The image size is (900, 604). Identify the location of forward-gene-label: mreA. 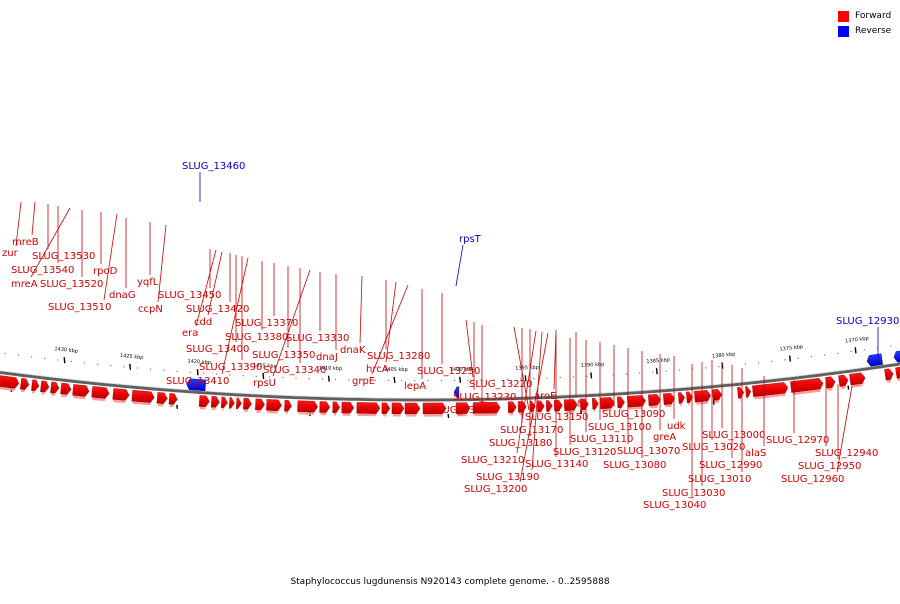
(24, 284).